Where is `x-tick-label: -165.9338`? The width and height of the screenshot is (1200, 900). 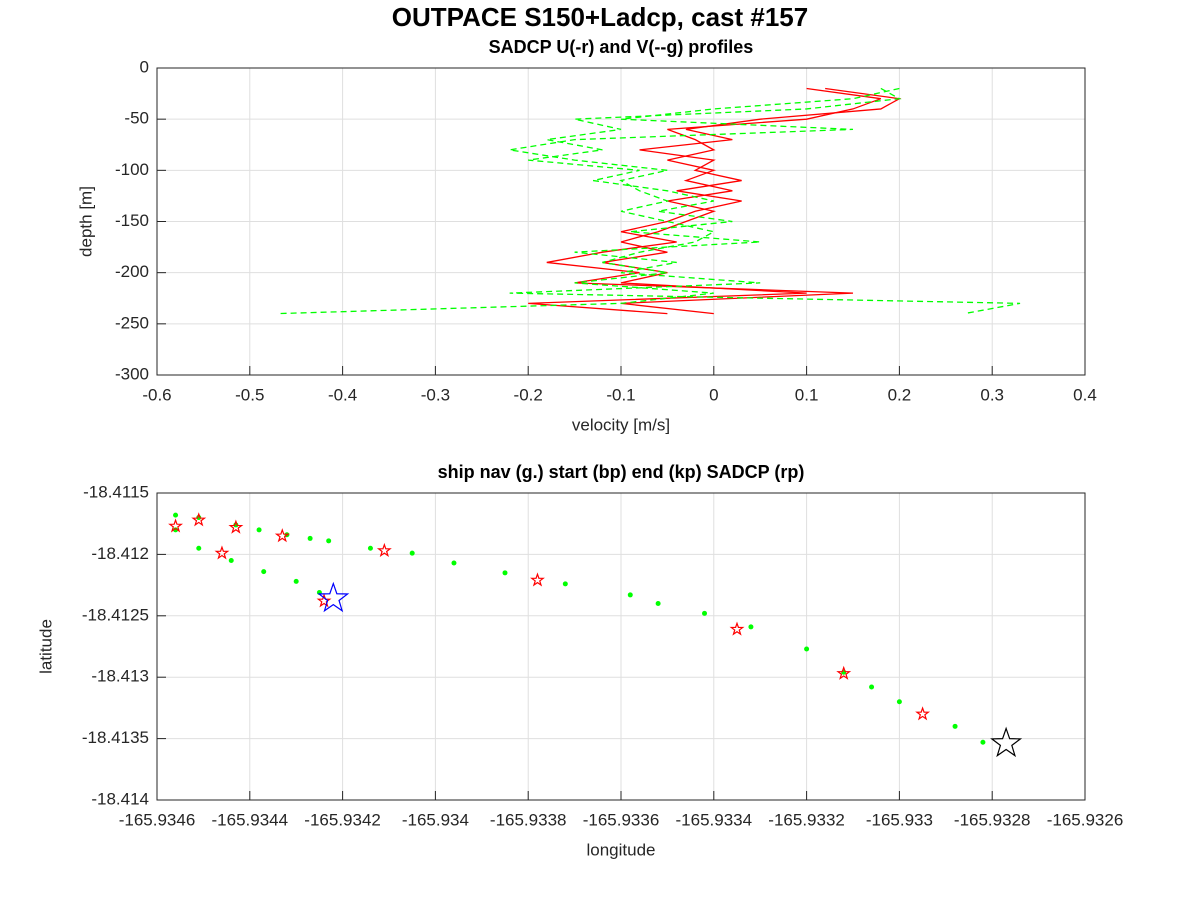 x-tick-label: -165.9338 is located at coordinates (528, 819).